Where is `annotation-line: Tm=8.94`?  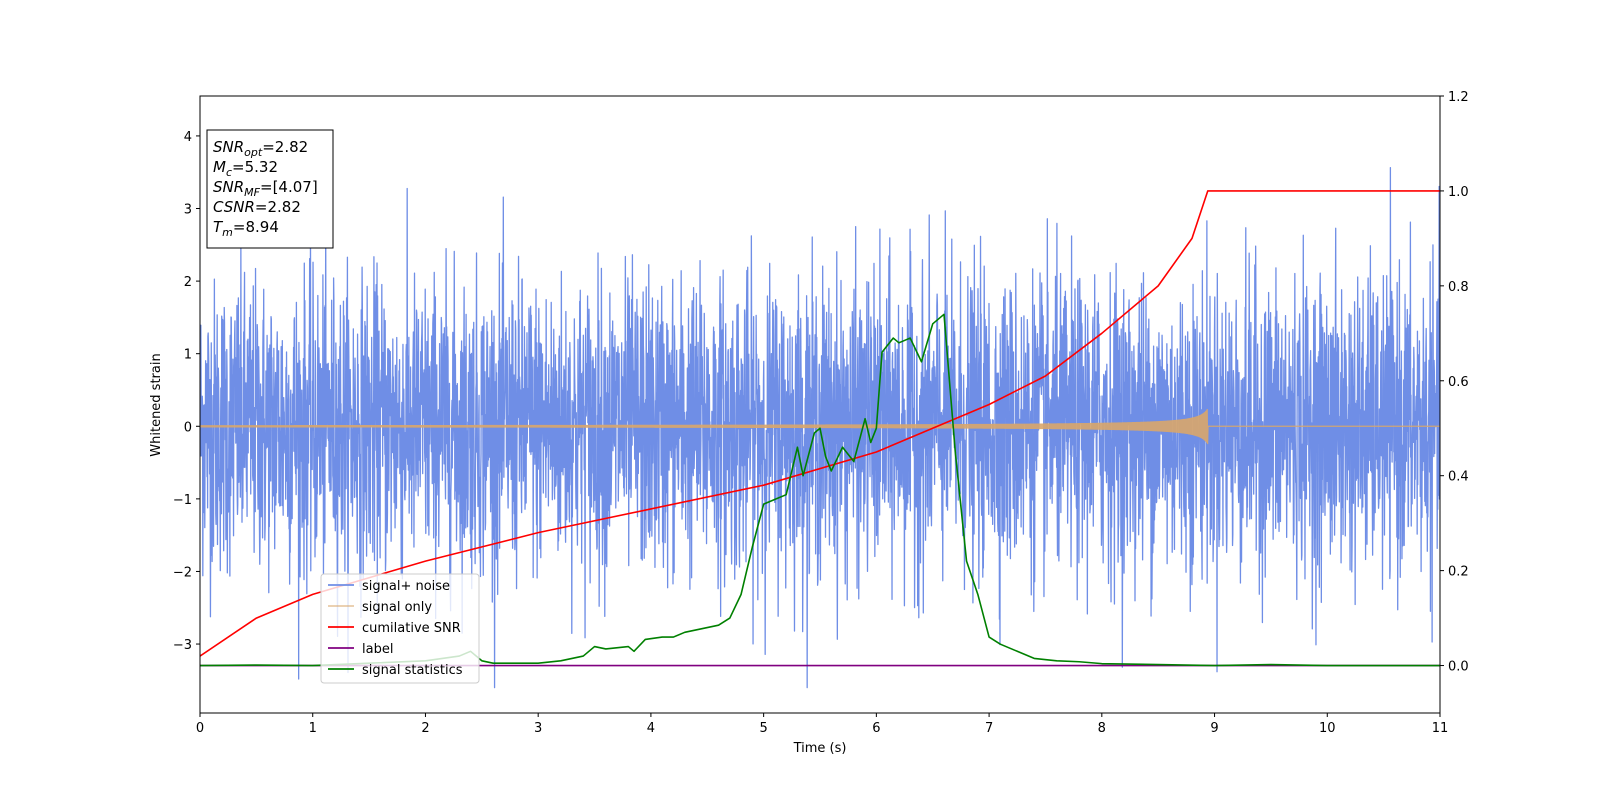 annotation-line: Tm=8.94 is located at coordinates (246, 228).